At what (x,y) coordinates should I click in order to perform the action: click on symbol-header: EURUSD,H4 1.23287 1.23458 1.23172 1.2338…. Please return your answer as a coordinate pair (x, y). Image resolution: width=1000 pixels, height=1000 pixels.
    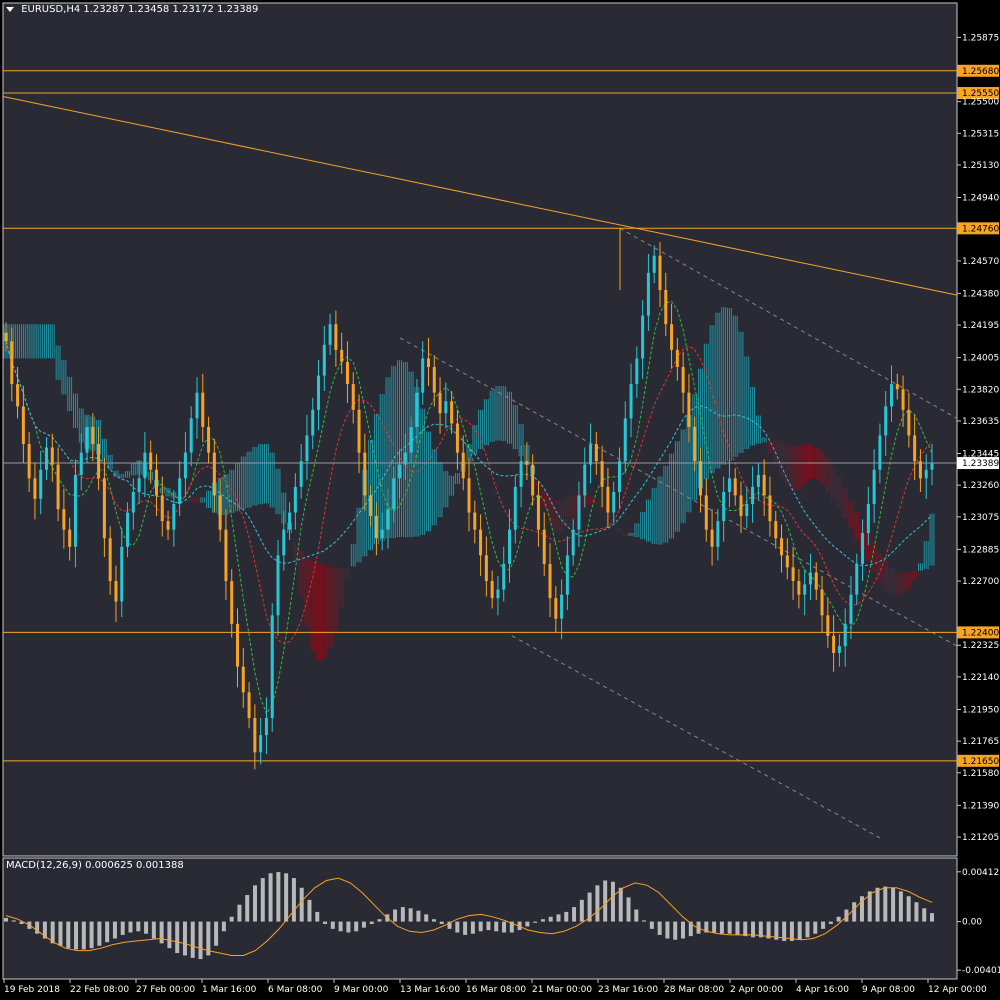
    Looking at the image, I should click on (132, 9).